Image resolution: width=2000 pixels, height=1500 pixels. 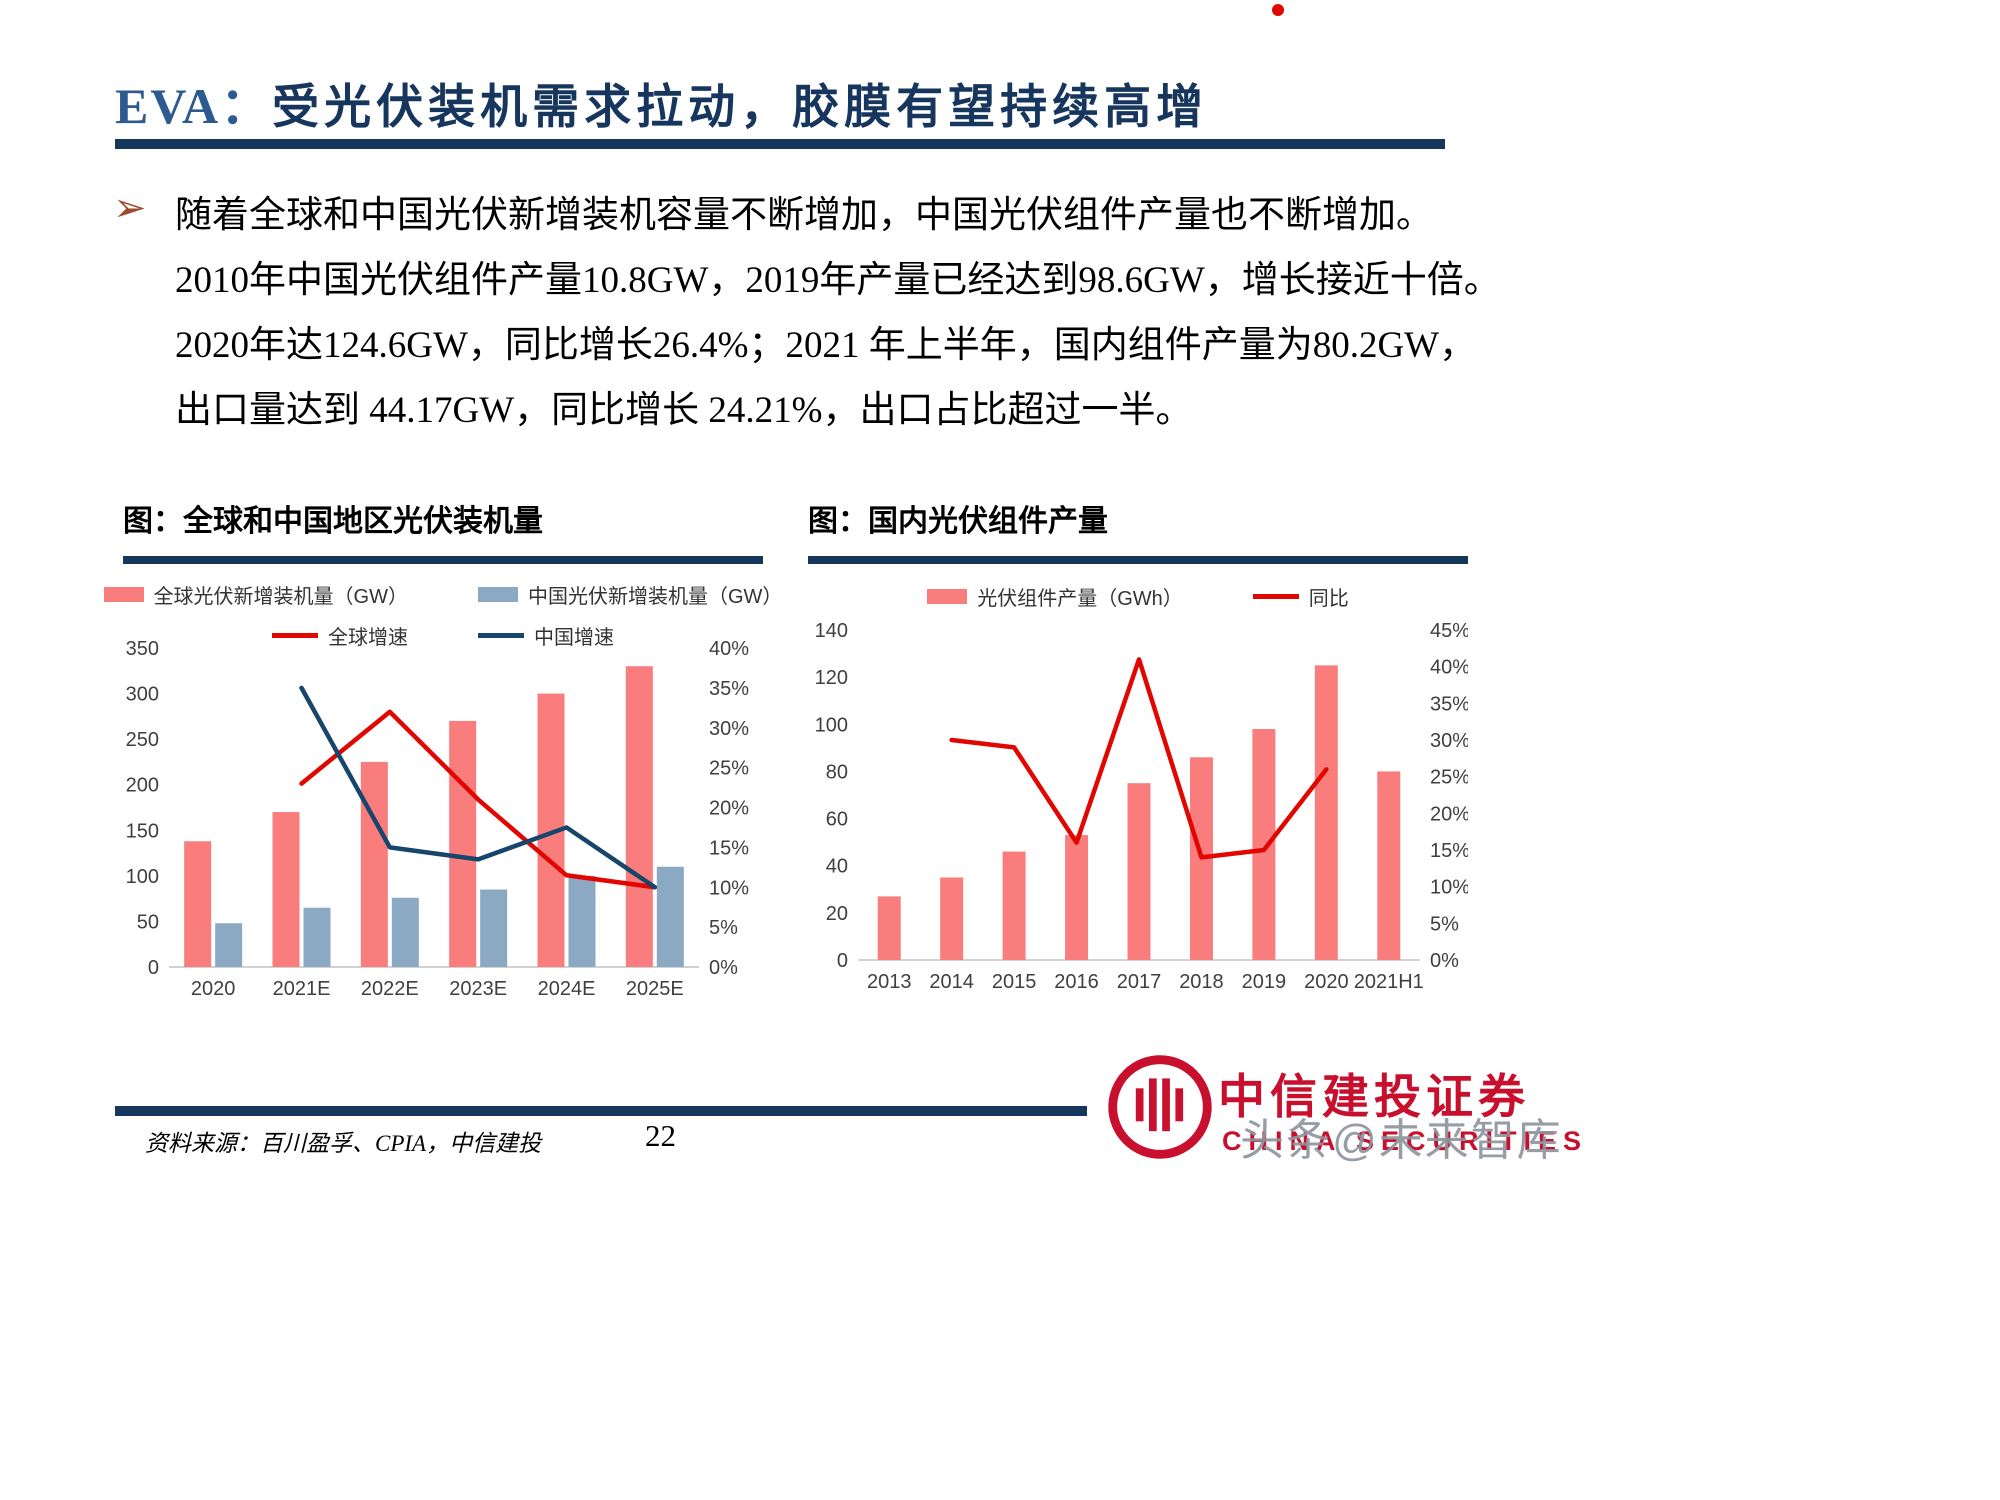 What do you see at coordinates (1014, 982) in the screenshot?
I see `x-tick-label: 2015` at bounding box center [1014, 982].